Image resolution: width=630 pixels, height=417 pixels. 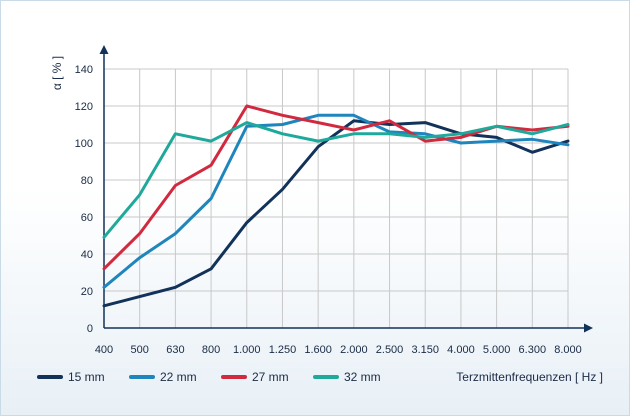 What do you see at coordinates (86, 377) in the screenshot?
I see `legend-label: 15 mm` at bounding box center [86, 377].